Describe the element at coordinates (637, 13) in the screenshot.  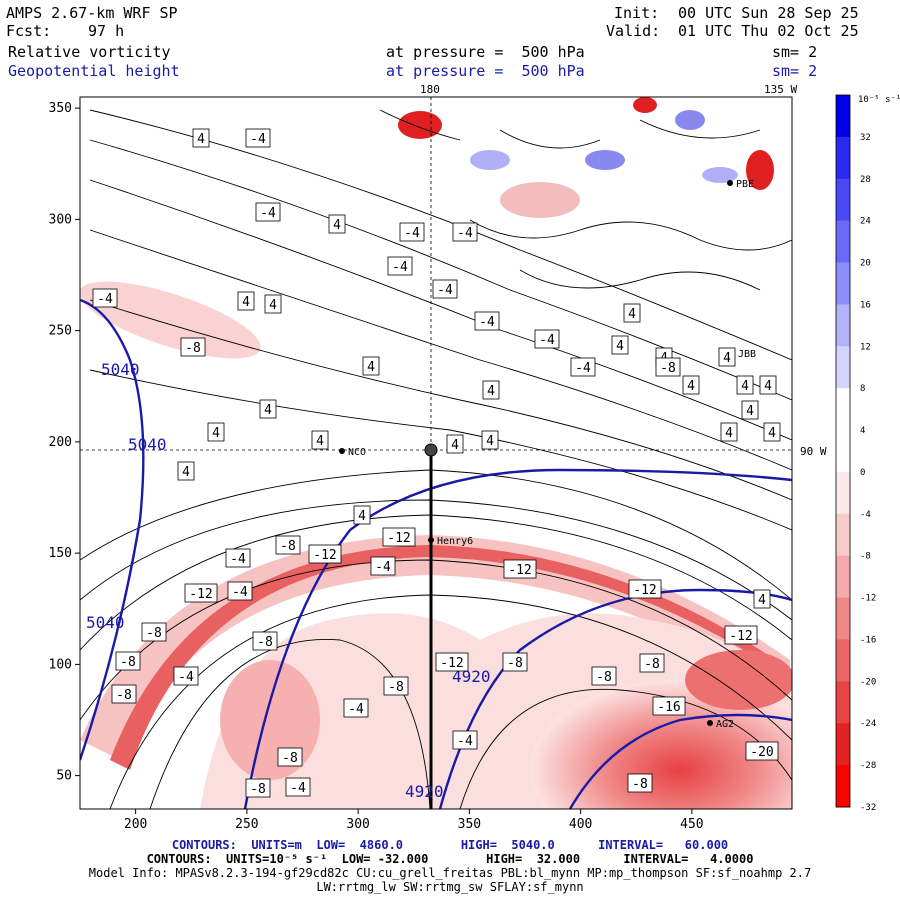
I see `init-label: Init:` at that location.